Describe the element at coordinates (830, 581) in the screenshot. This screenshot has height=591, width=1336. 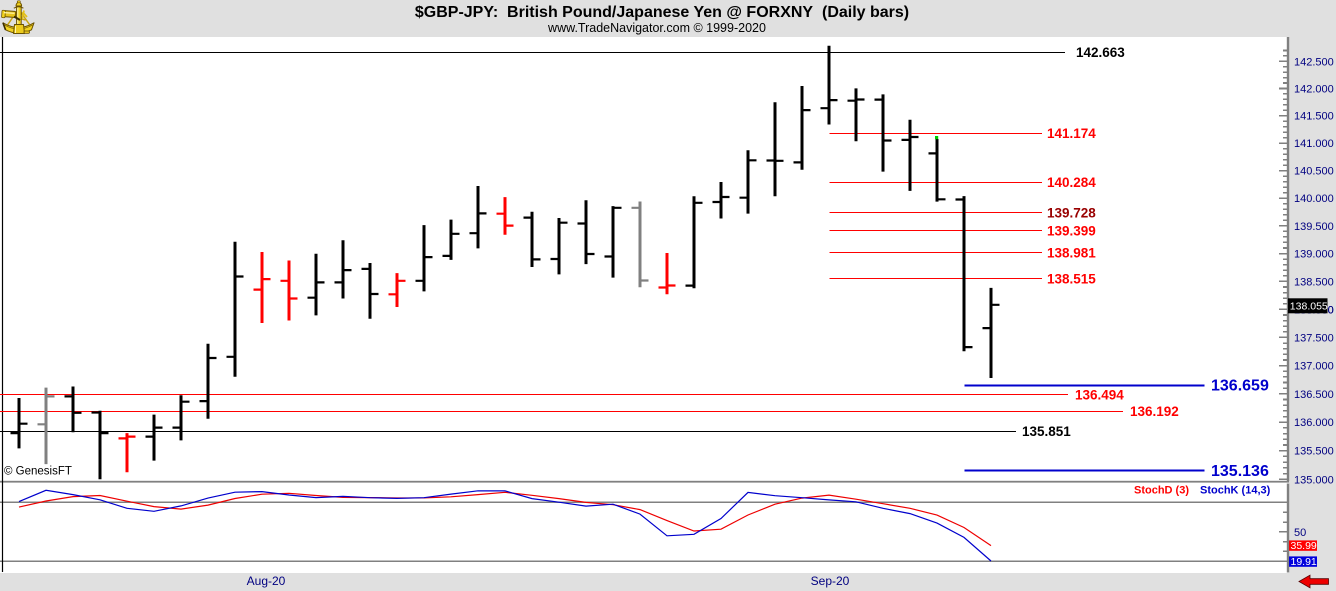
I see `svg-text: Sep-20` at that location.